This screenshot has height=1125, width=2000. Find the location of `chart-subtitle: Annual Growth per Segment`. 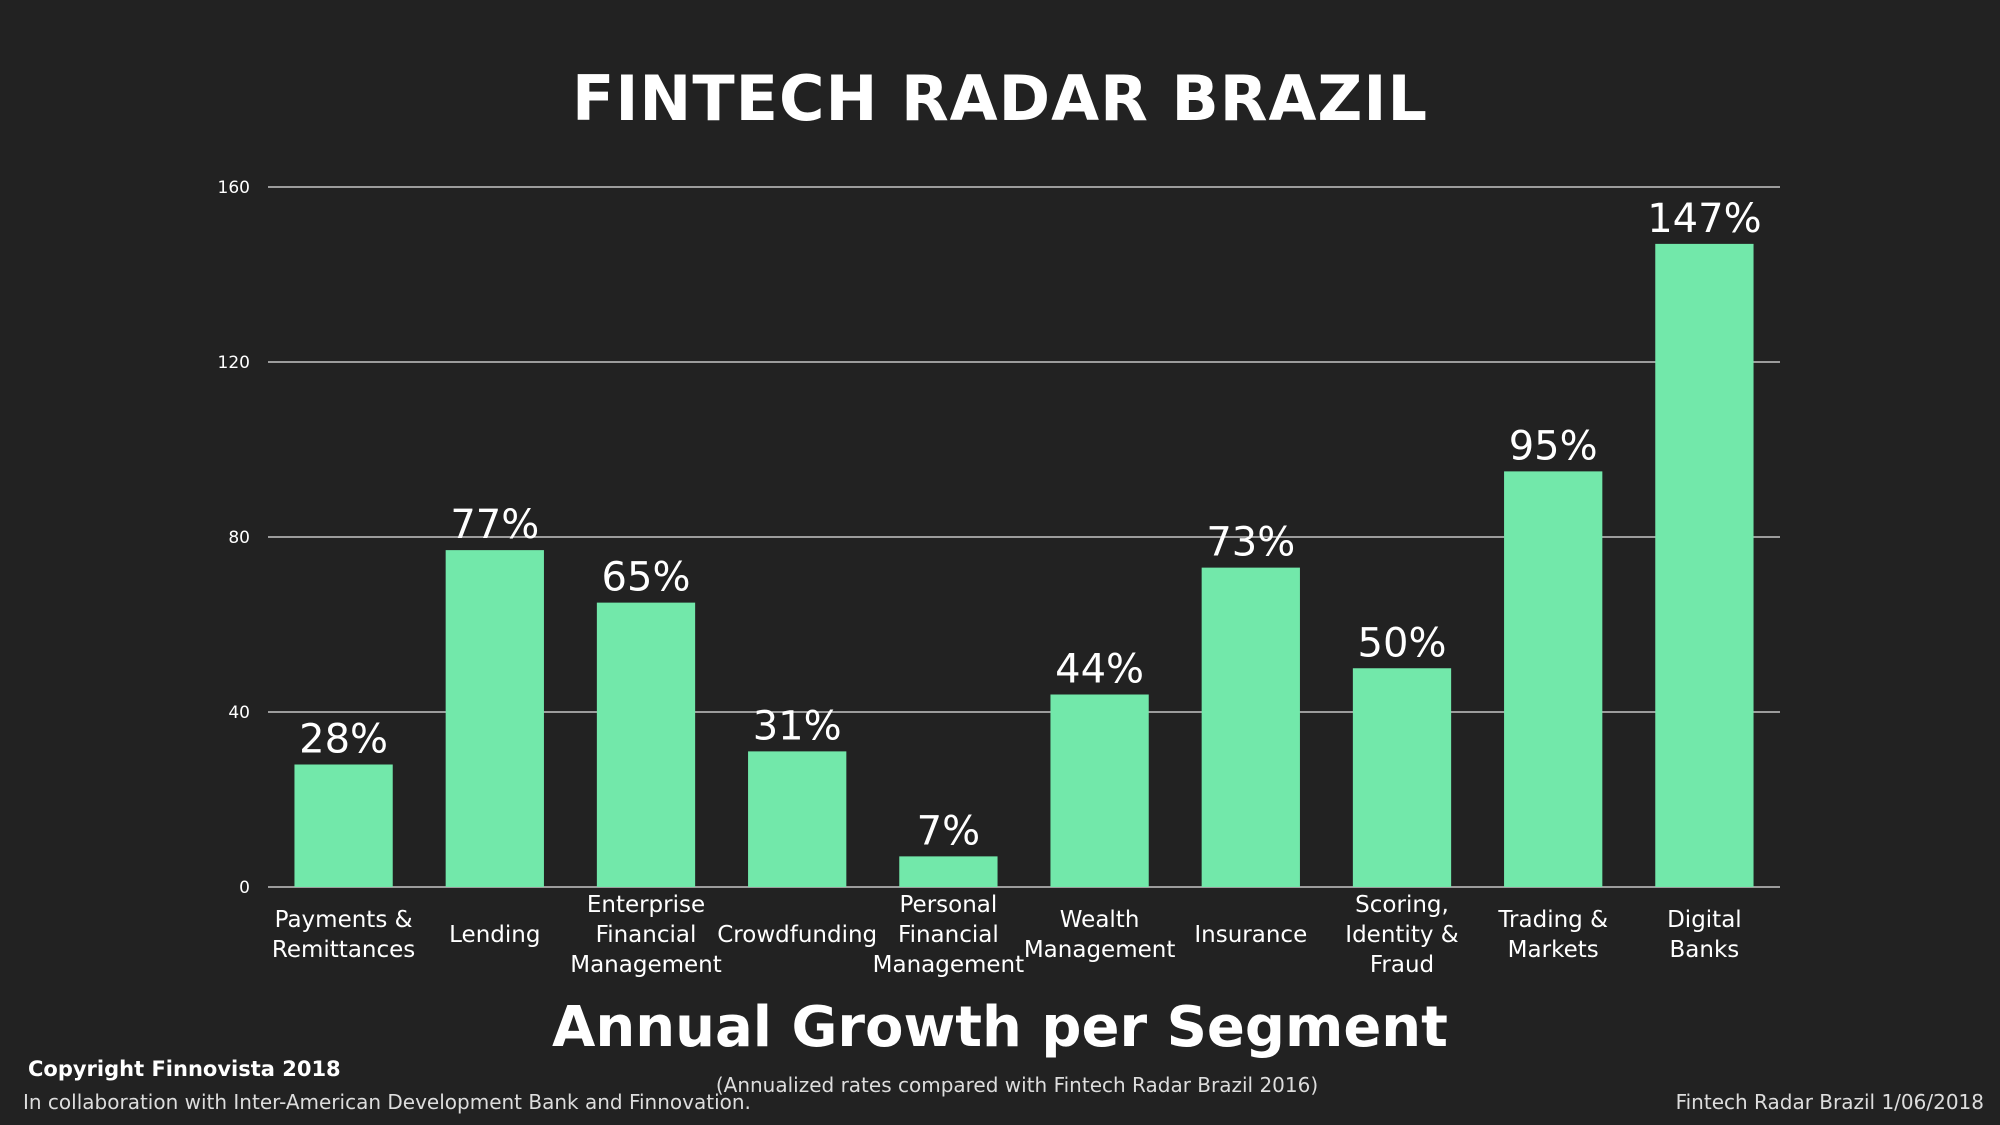

chart-subtitle: Annual Growth per Segment is located at coordinates (1000, 1027).